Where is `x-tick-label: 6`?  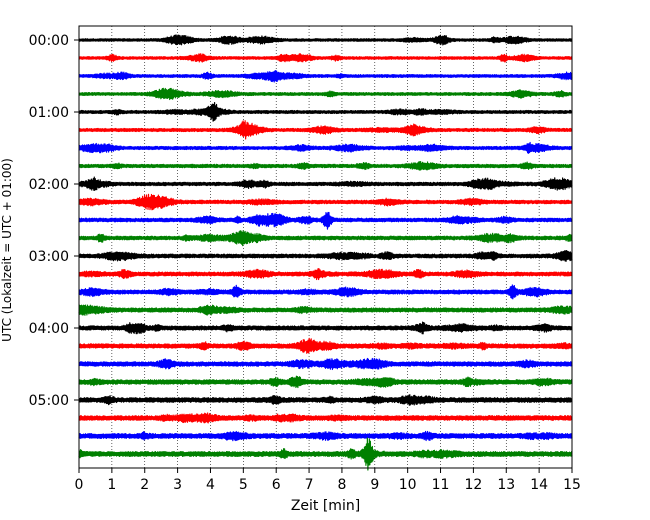 x-tick-label: 6 is located at coordinates (276, 485).